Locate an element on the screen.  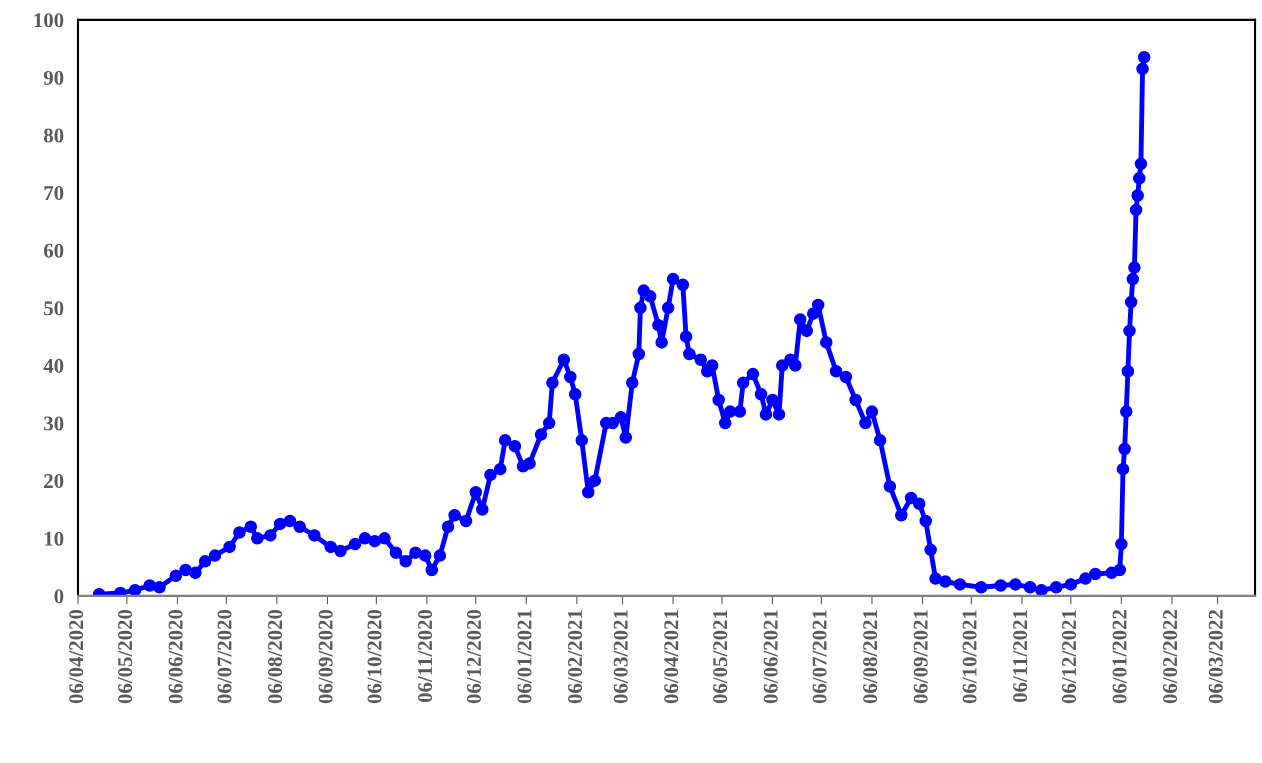
x-tick-label: 06/02/2021 is located at coordinates (575, 657).